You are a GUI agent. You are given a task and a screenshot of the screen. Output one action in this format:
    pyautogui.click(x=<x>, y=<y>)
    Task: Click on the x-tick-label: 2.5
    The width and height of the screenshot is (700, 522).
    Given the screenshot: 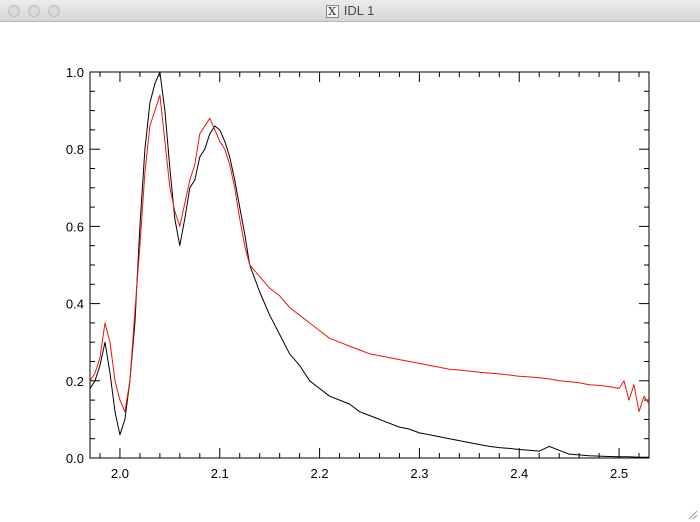 What is the action you would take?
    pyautogui.click(x=619, y=473)
    